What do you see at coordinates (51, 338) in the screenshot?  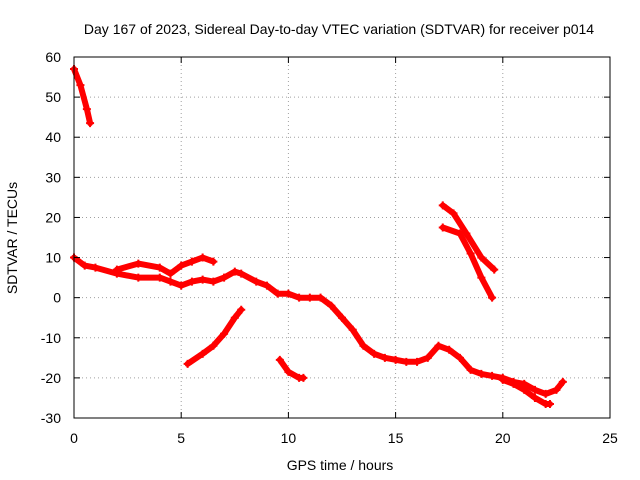 I see `y-tick-label: -10` at bounding box center [51, 338].